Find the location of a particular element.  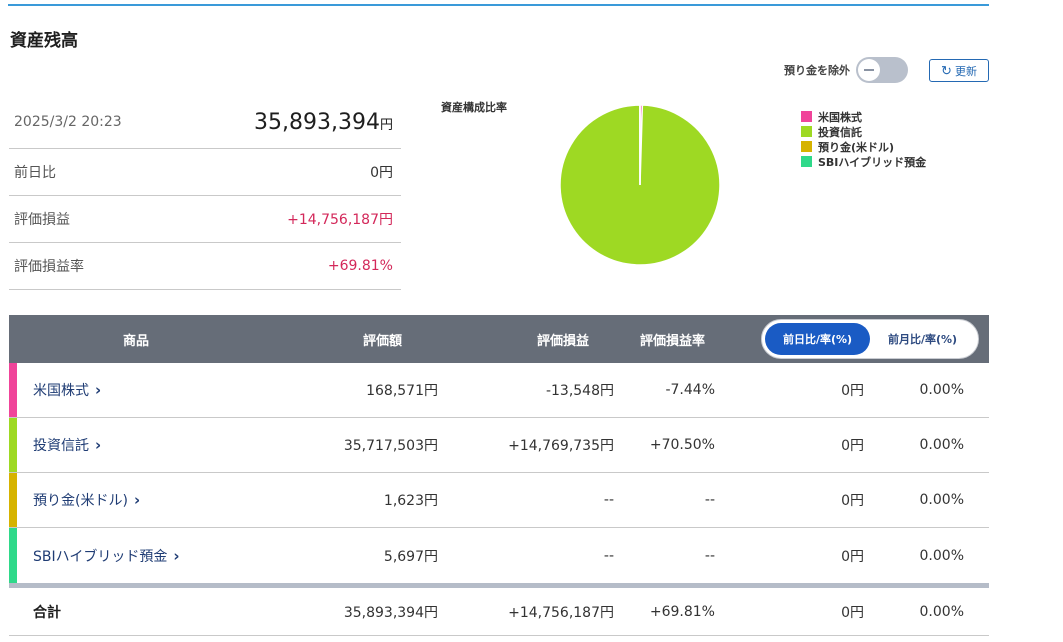

product-name: 米国株式 is located at coordinates (61, 391).